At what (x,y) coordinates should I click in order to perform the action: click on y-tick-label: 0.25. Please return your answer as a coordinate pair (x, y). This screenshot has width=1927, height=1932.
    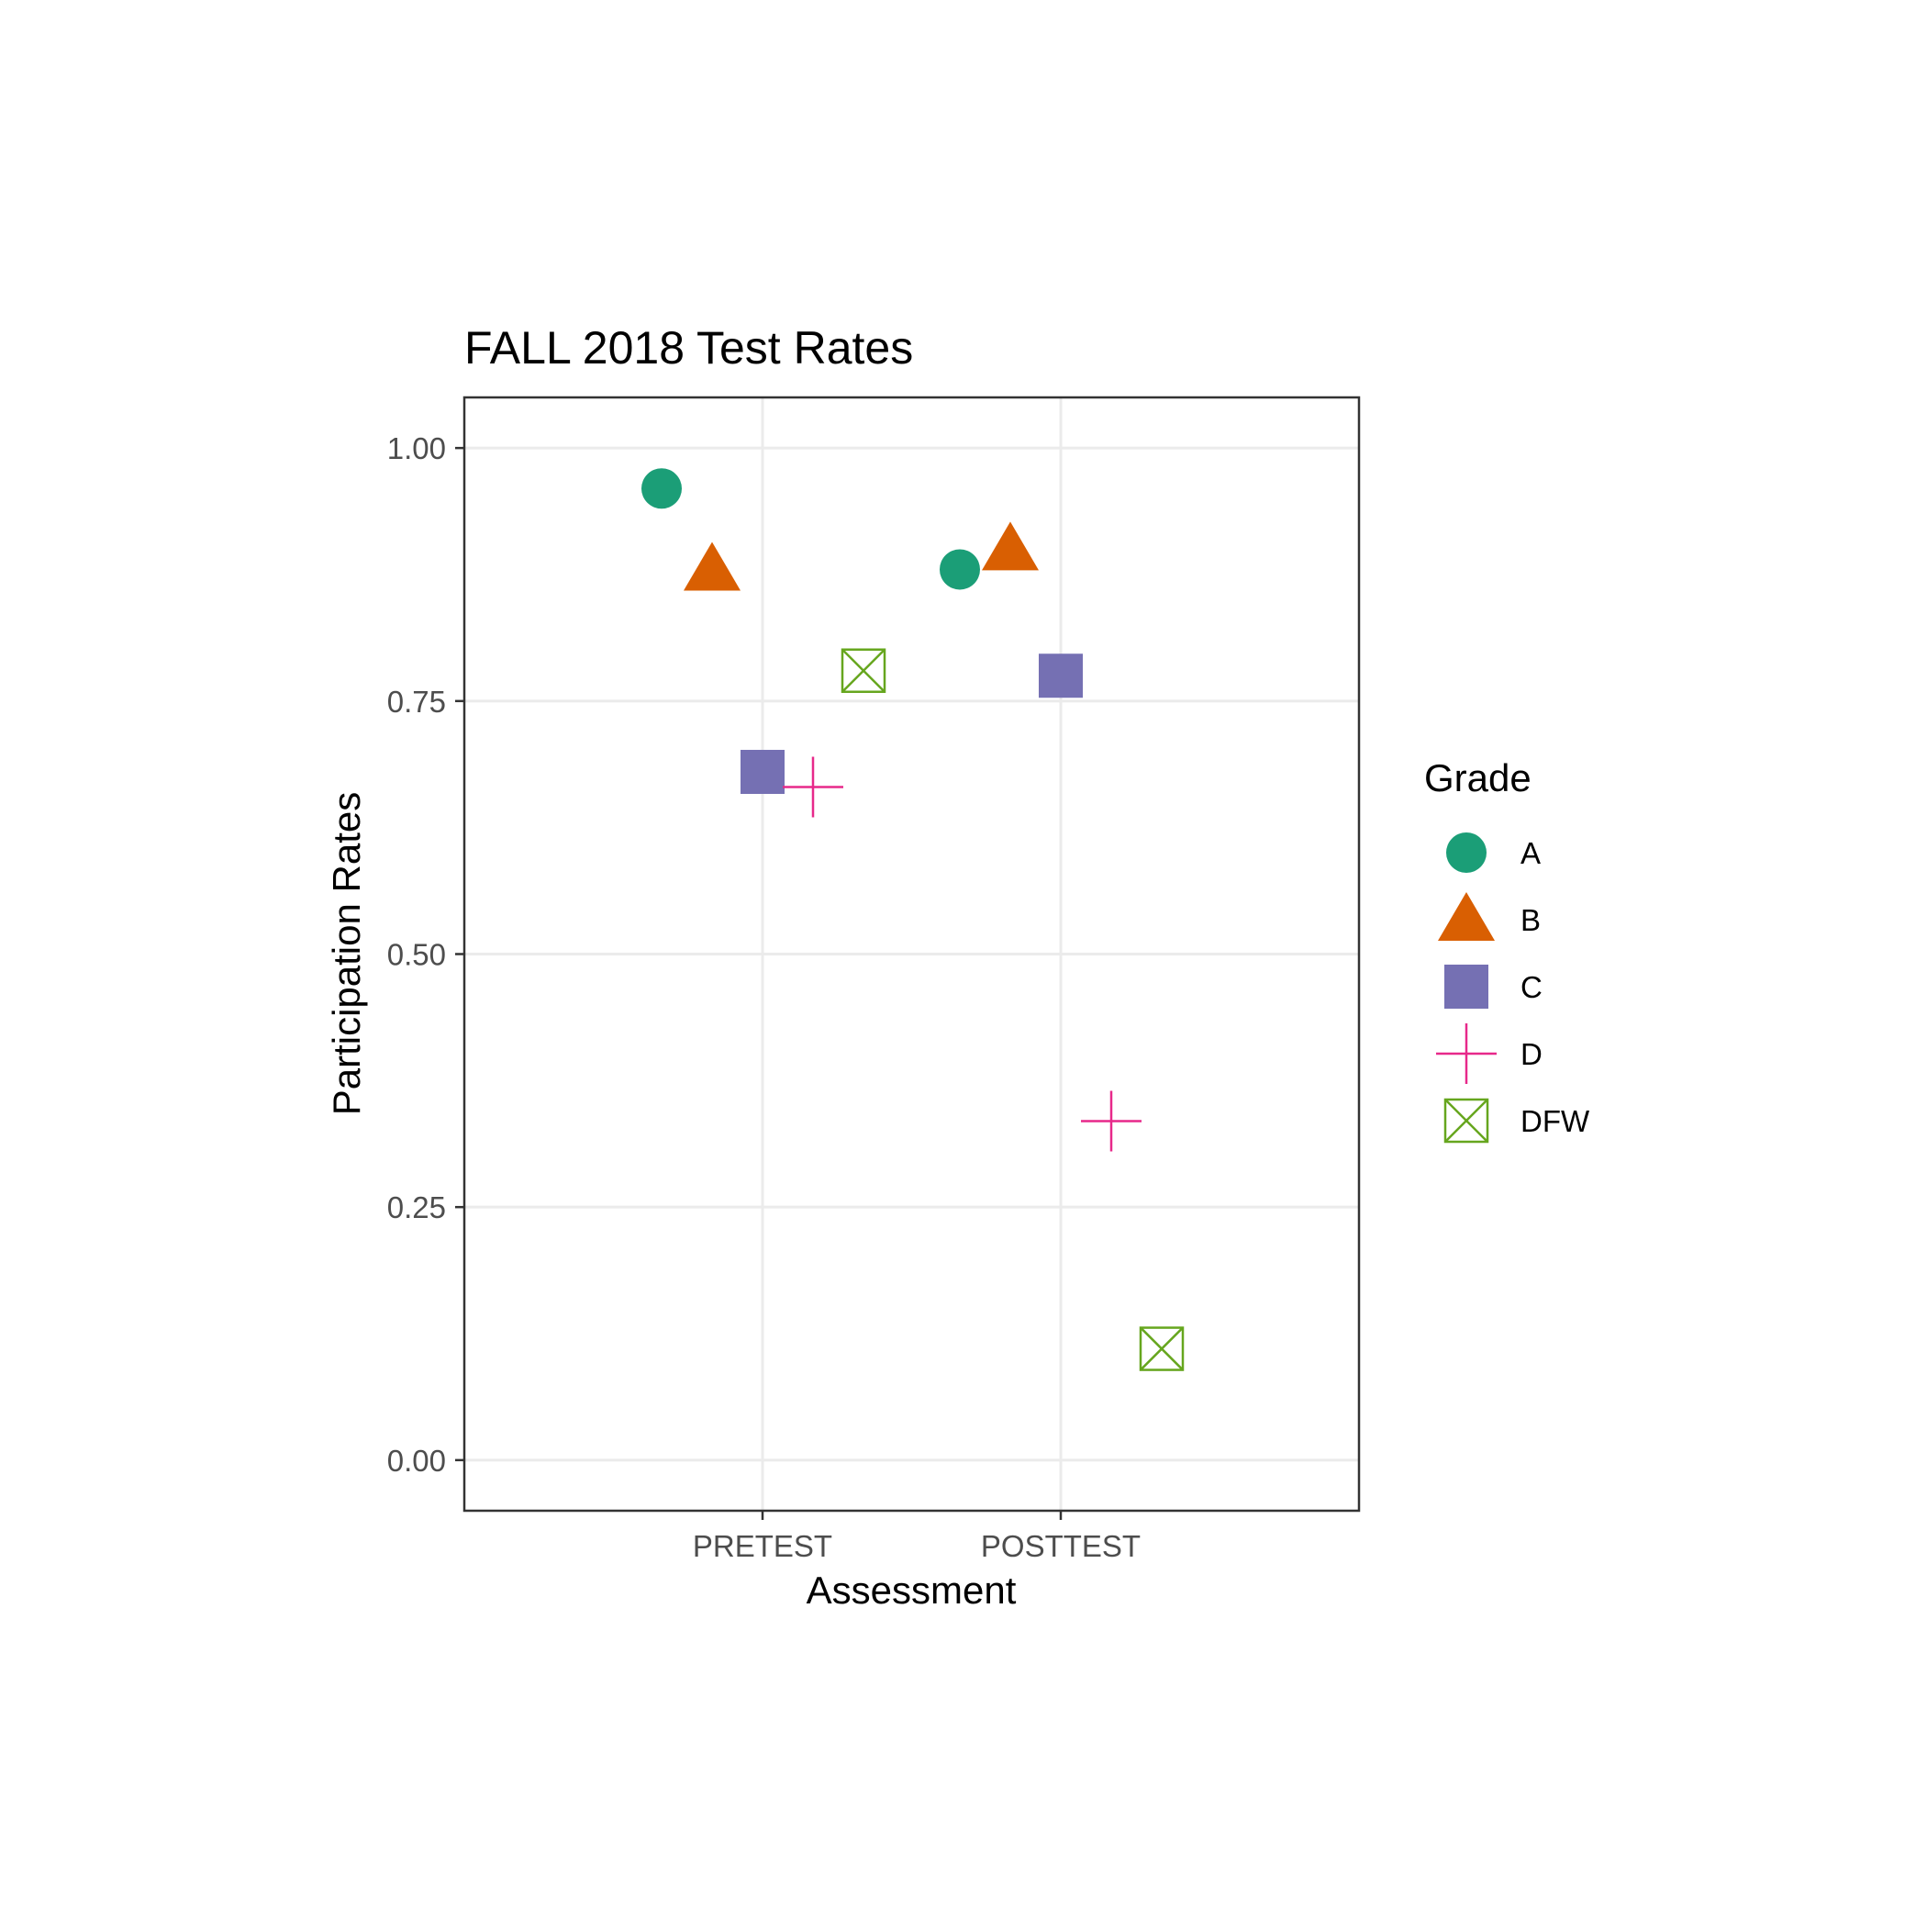
    Looking at the image, I should click on (416, 1207).